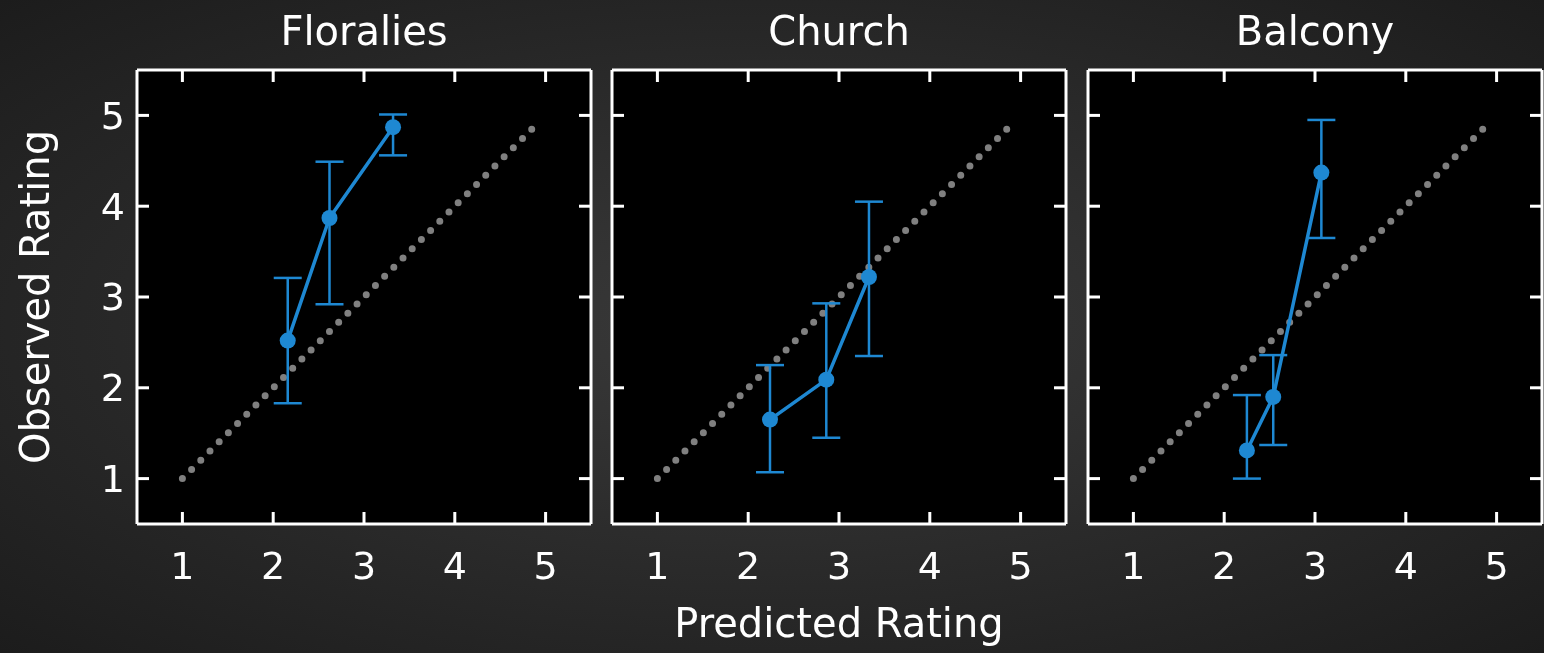 The image size is (1544, 653). Describe the element at coordinates (112, 388) in the screenshot. I see `y-tick-label: 2` at that location.